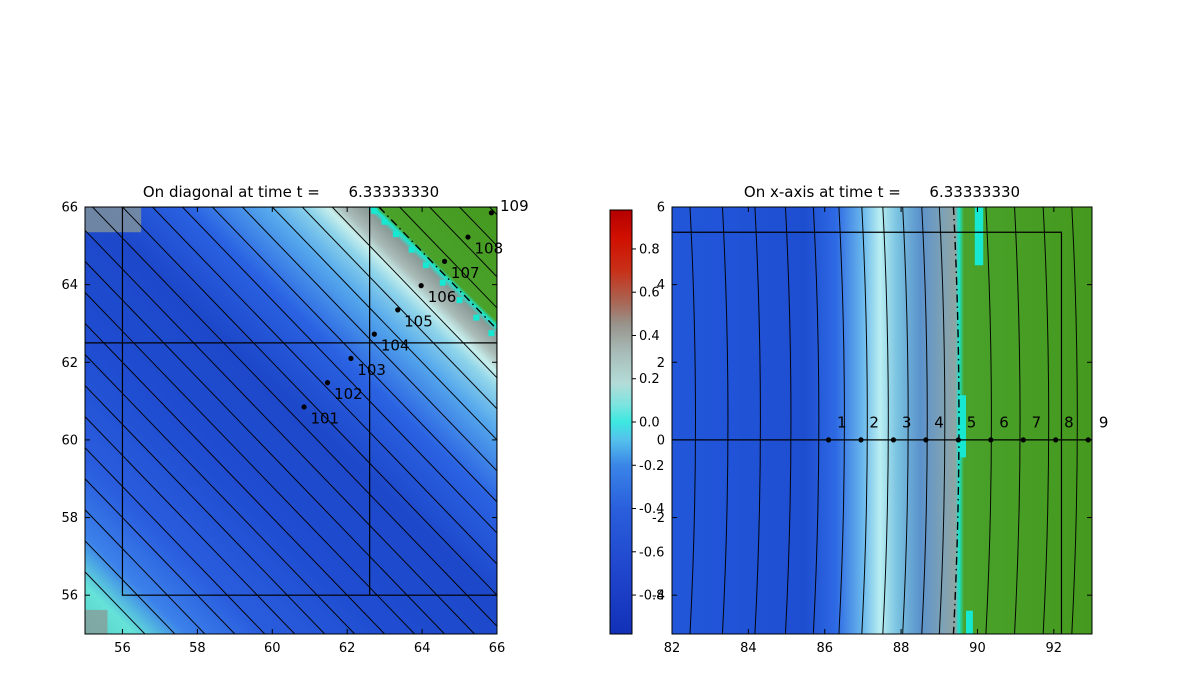 The image size is (1200, 700). I want to click on left-point-label: 108, so click(489, 249).